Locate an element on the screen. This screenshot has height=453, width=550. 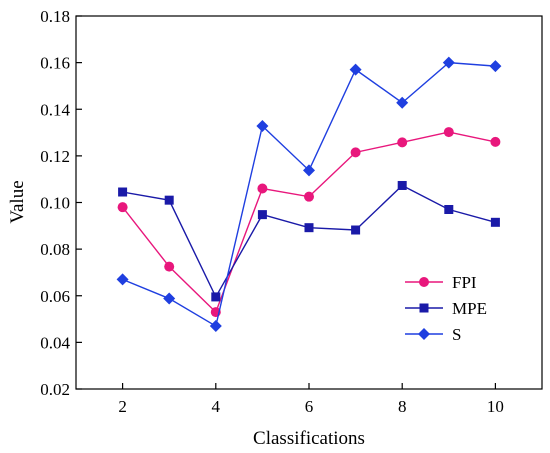
legend-label-mpe: MPE is located at coordinates (469, 308).